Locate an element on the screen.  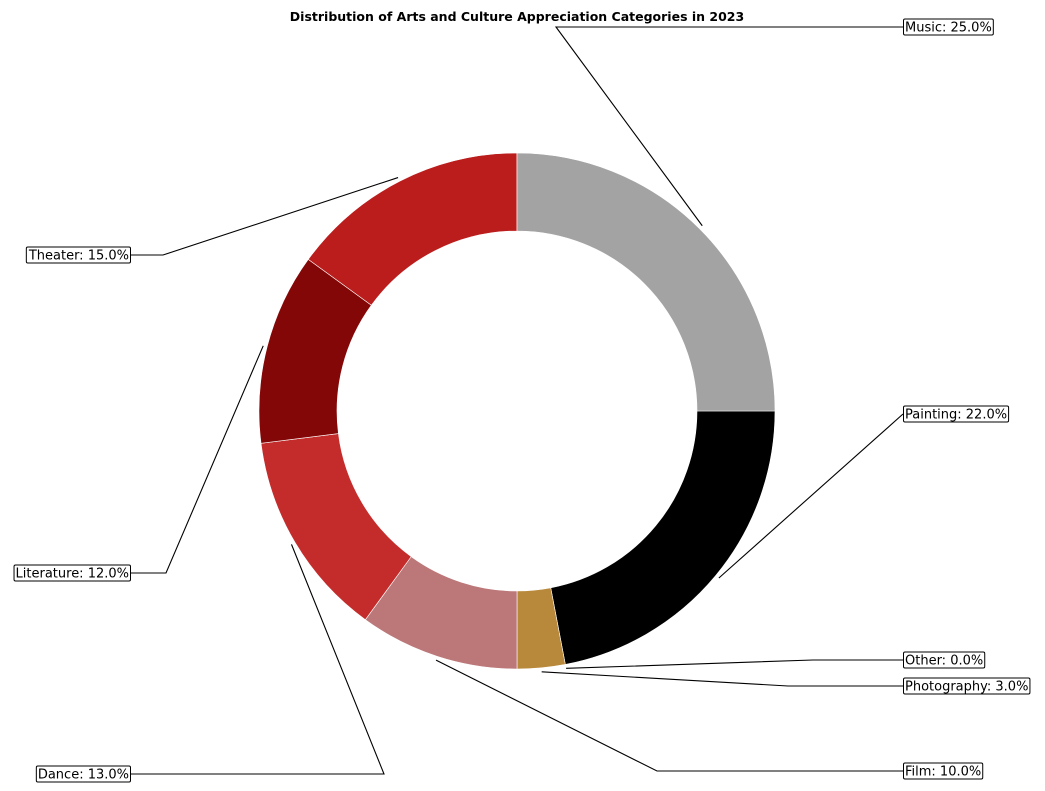
leader-line-photography is located at coordinates (722, 679).